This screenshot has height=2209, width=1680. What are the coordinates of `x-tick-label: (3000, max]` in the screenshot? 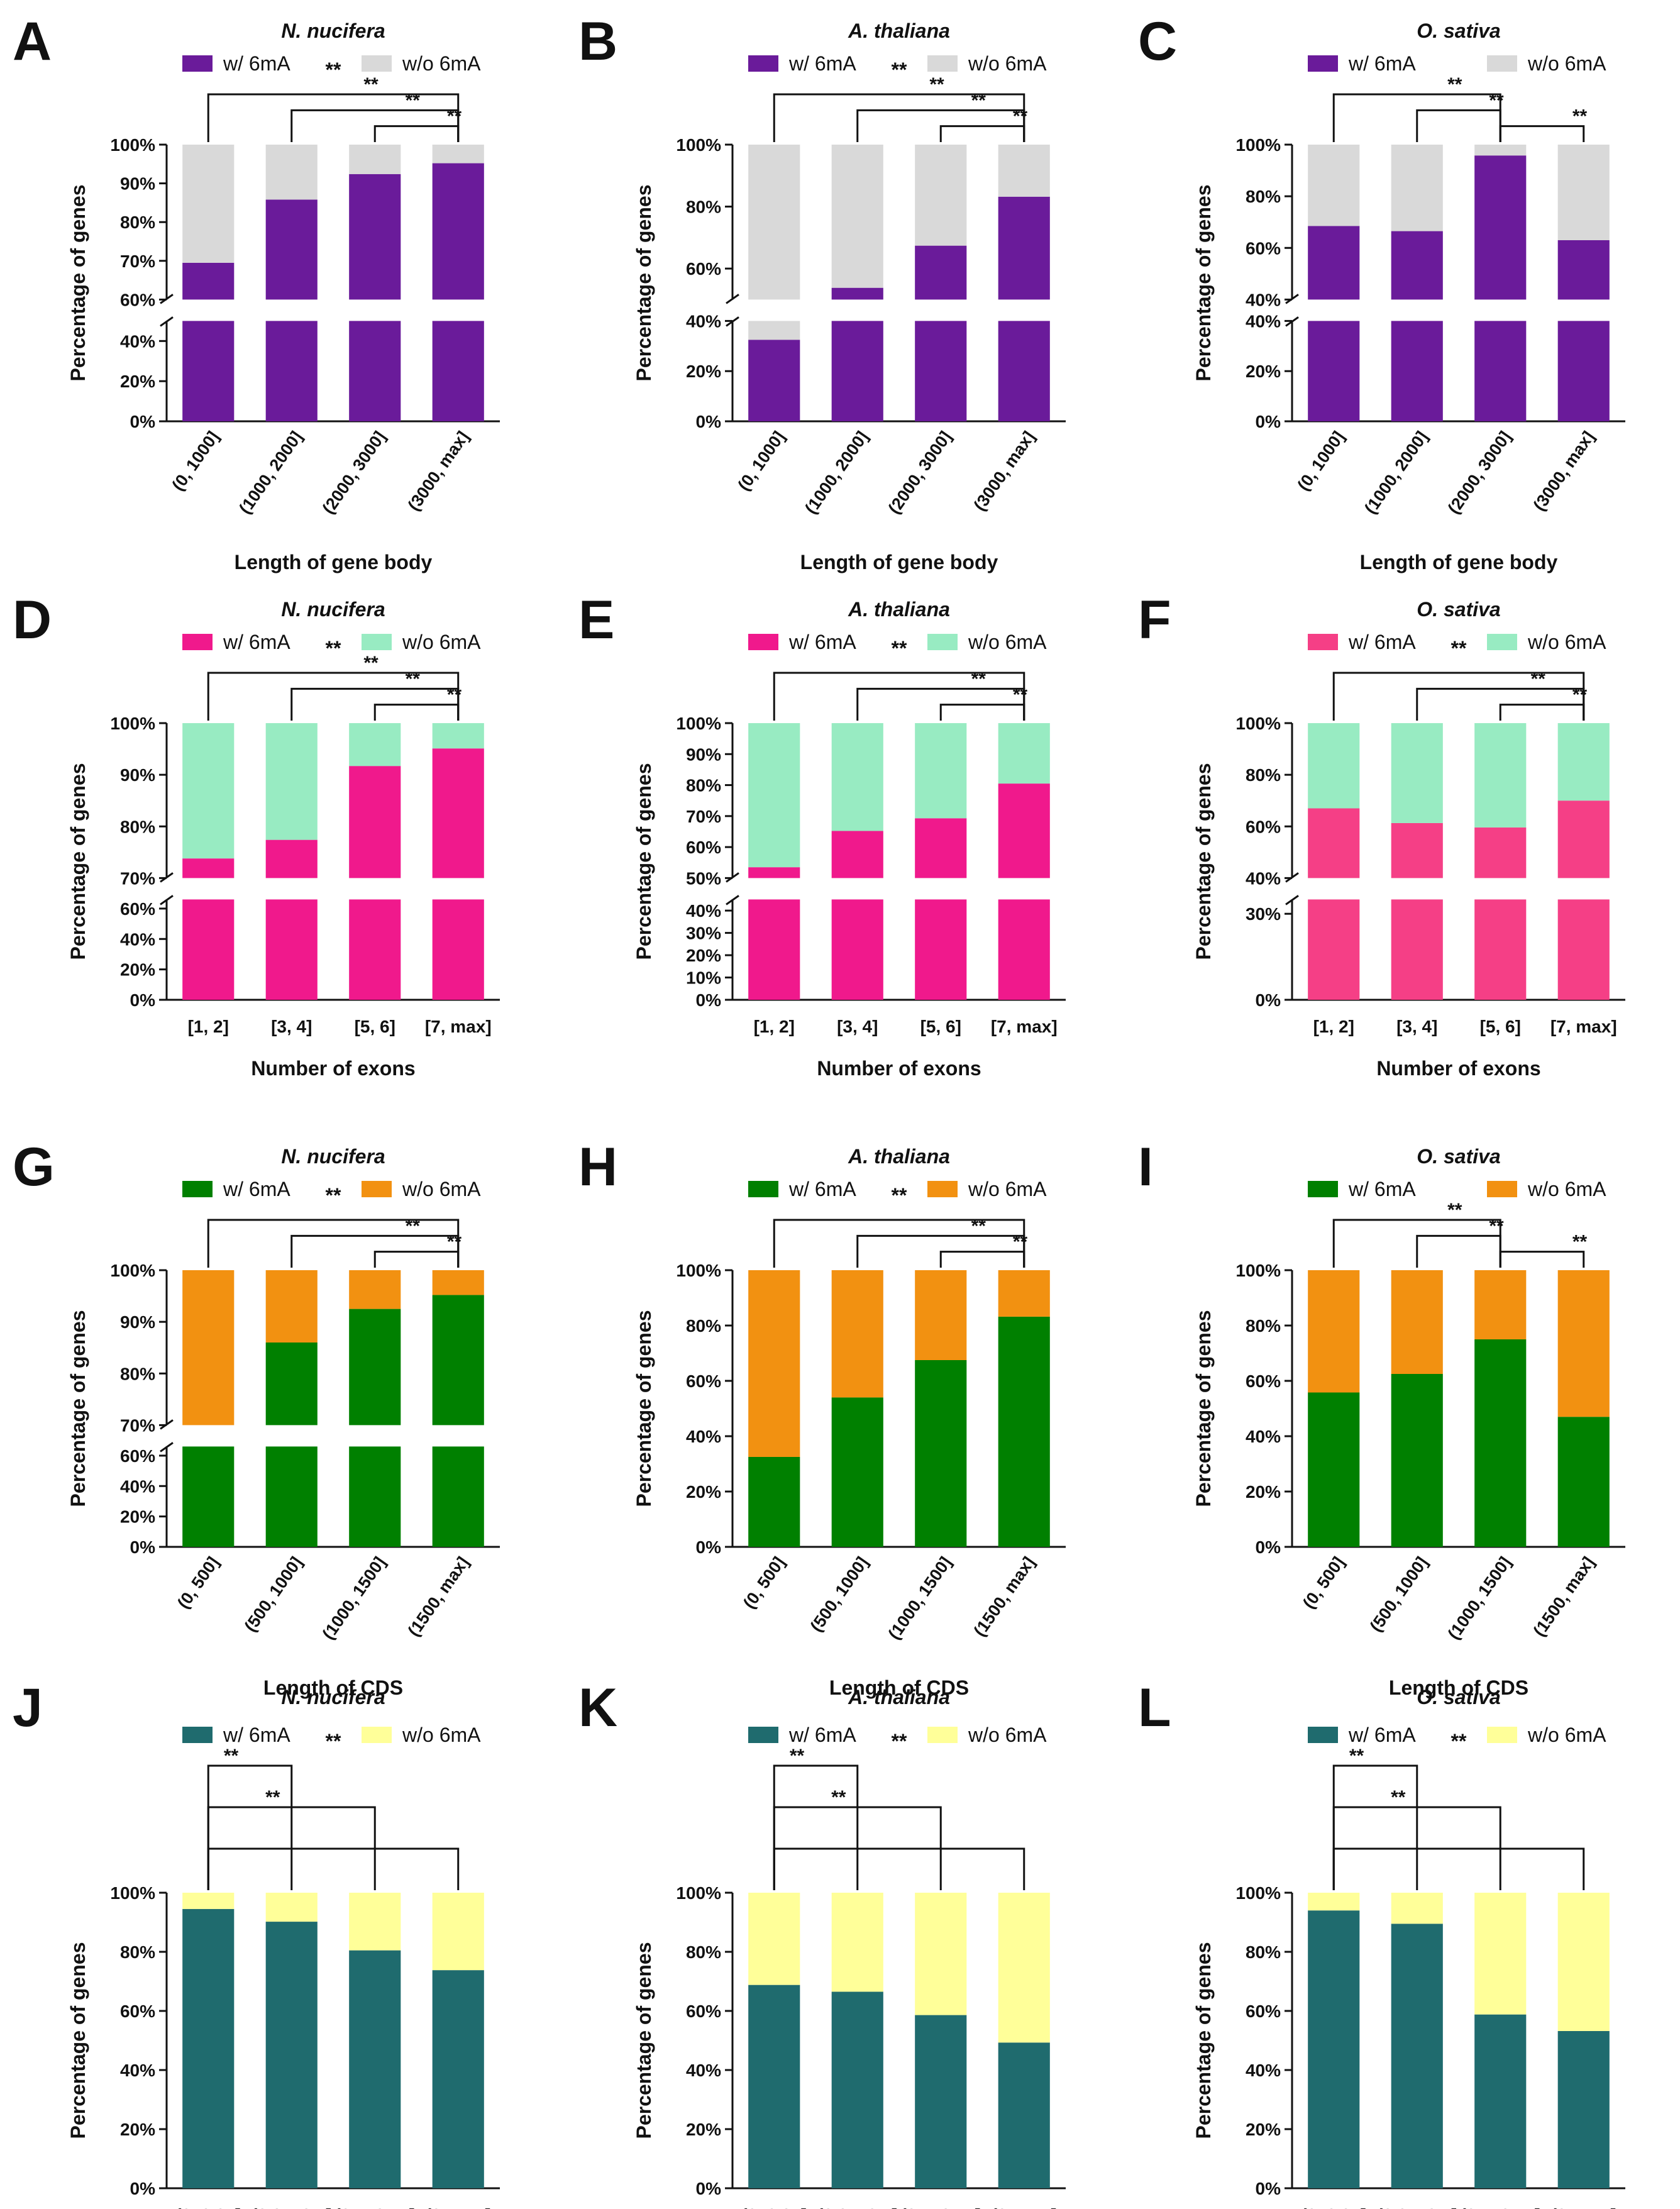 It's located at (1004, 471).